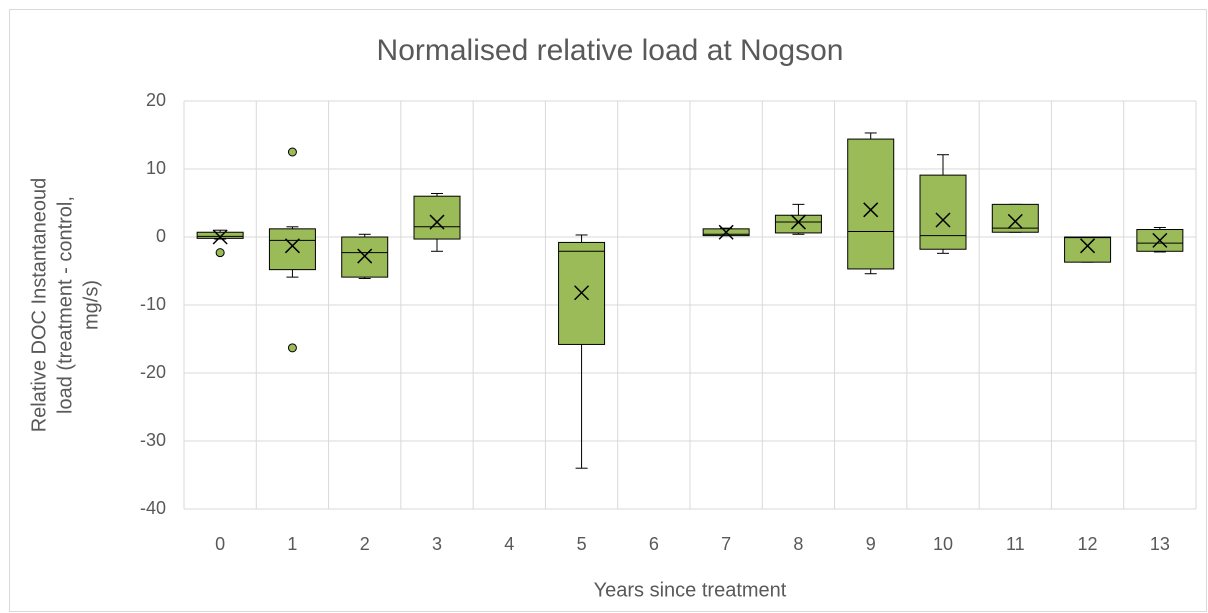 The height and width of the screenshot is (613, 1208). I want to click on y-tick-label: -10, so click(153, 304).